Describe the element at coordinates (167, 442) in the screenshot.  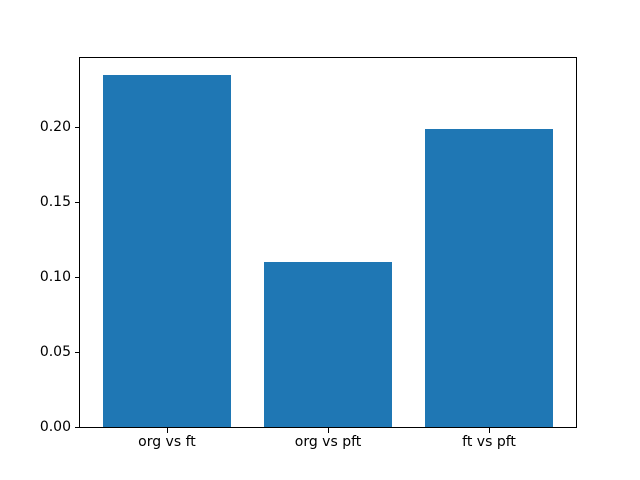
I see `xtick-label-org-vs-ft: org vs ft` at that location.